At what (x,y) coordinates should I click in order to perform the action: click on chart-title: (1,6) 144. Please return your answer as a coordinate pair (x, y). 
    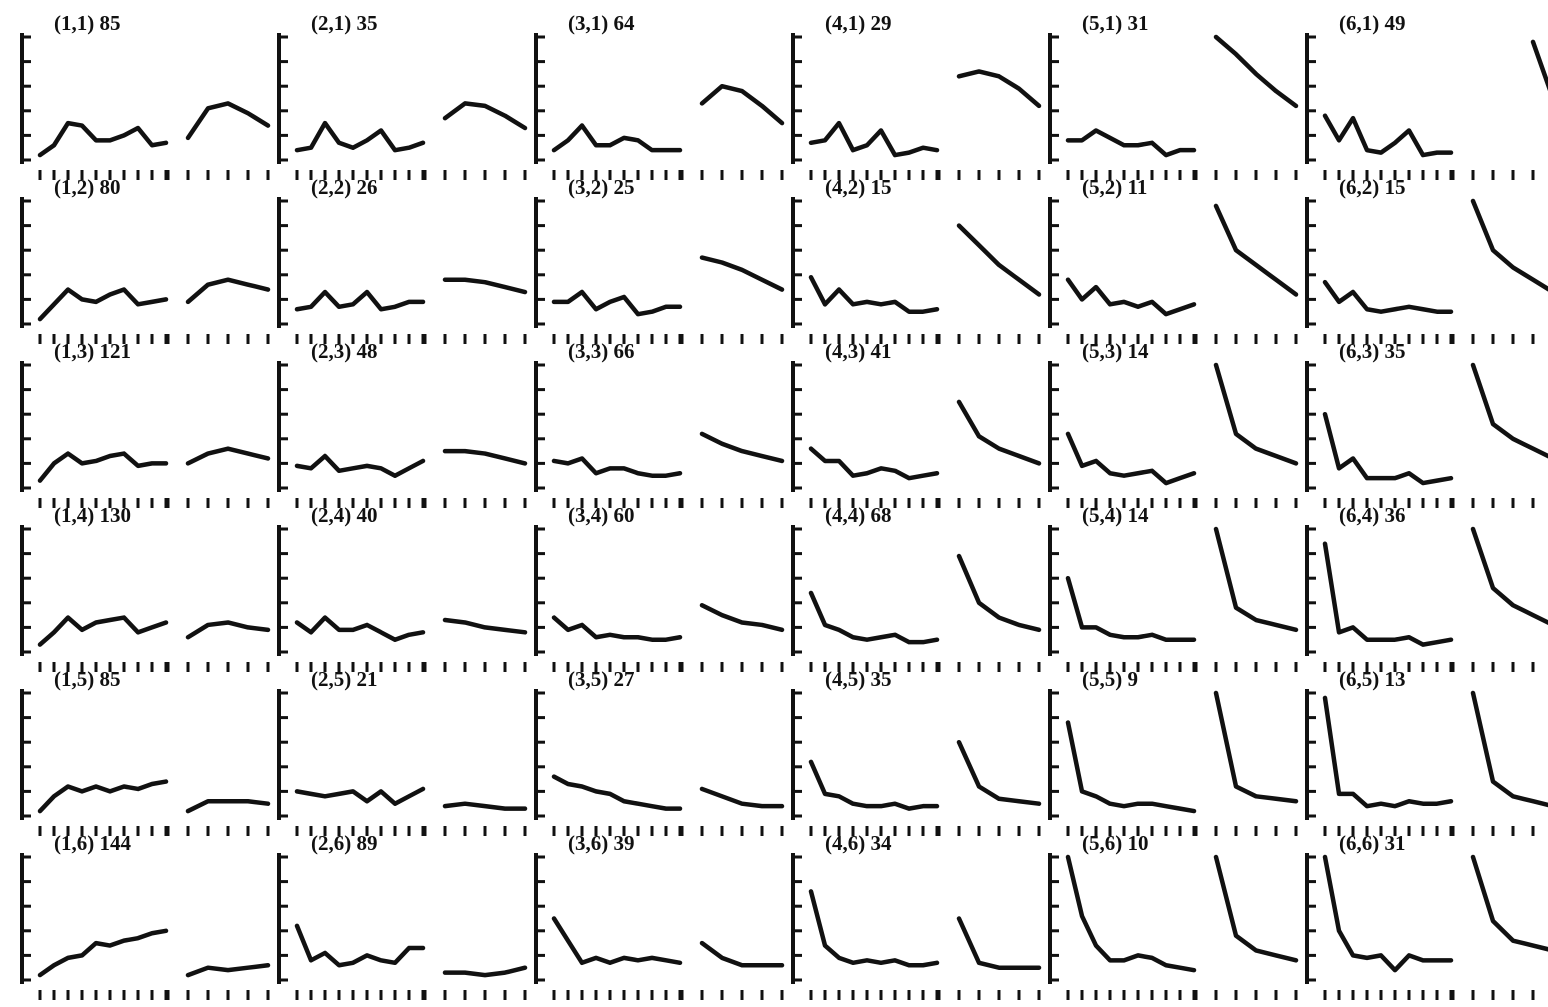
    Looking at the image, I should click on (92, 843).